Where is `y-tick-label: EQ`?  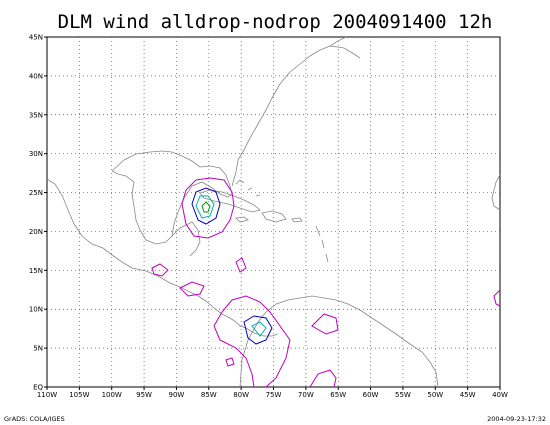 y-tick-label: EQ is located at coordinates (38, 388).